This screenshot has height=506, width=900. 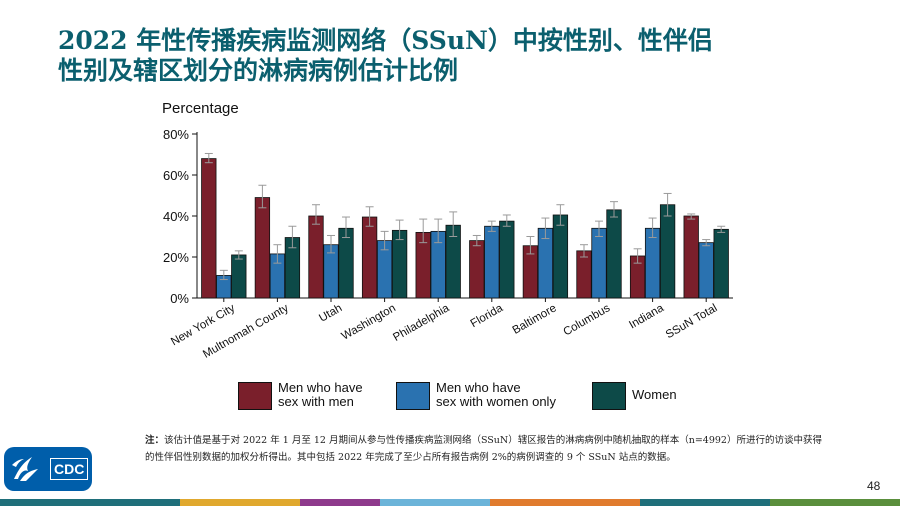 What do you see at coordinates (320, 394) in the screenshot?
I see `legend-label-msm: Men who have sex with men` at bounding box center [320, 394].